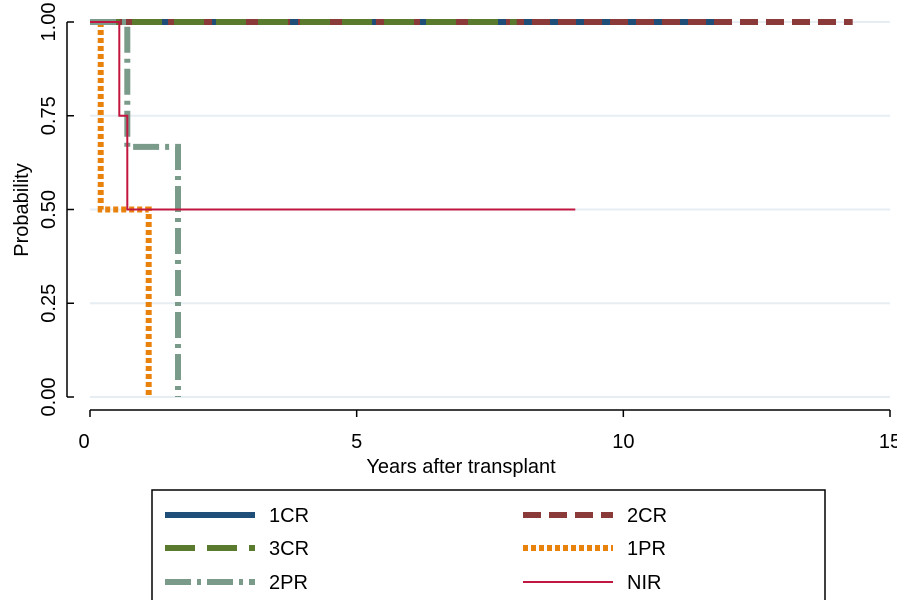 The height and width of the screenshot is (600, 897). Describe the element at coordinates (356, 442) in the screenshot. I see `x-tick-label: 5` at that location.